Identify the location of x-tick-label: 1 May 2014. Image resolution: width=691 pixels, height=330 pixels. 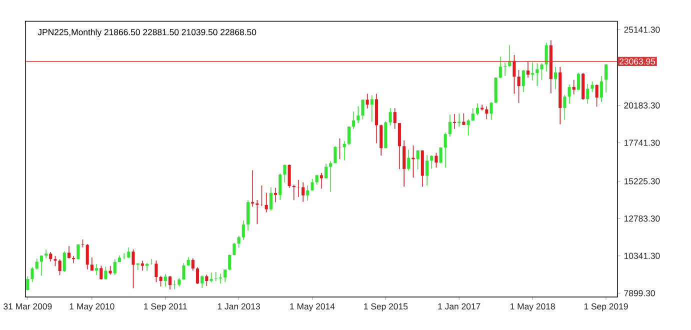
(312, 307).